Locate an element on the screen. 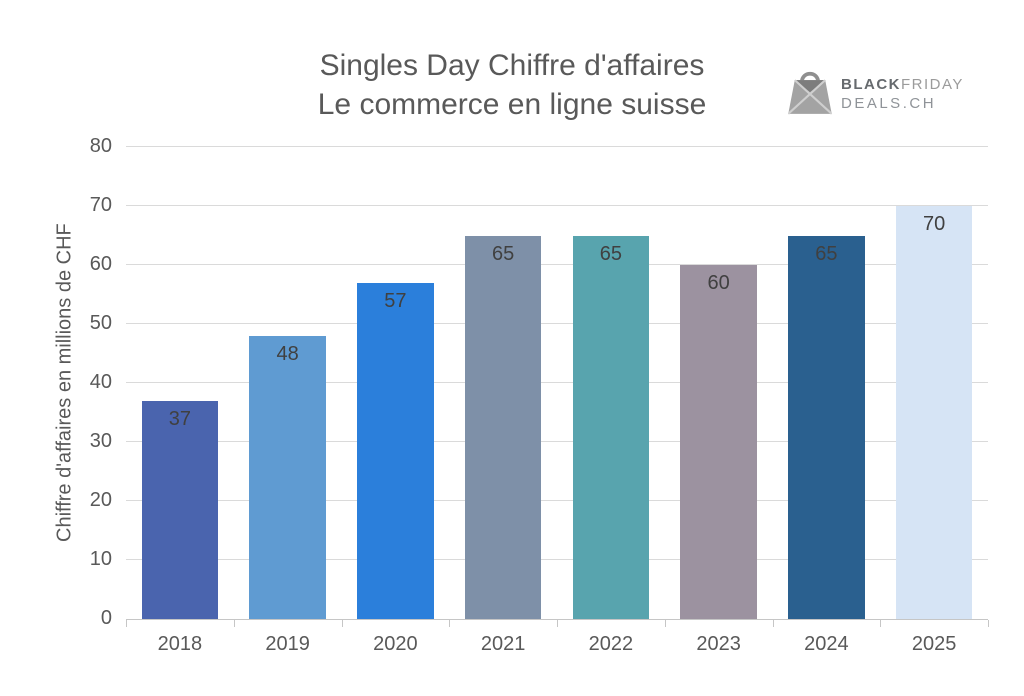  bar-value-label-2021: 65 is located at coordinates (503, 253).